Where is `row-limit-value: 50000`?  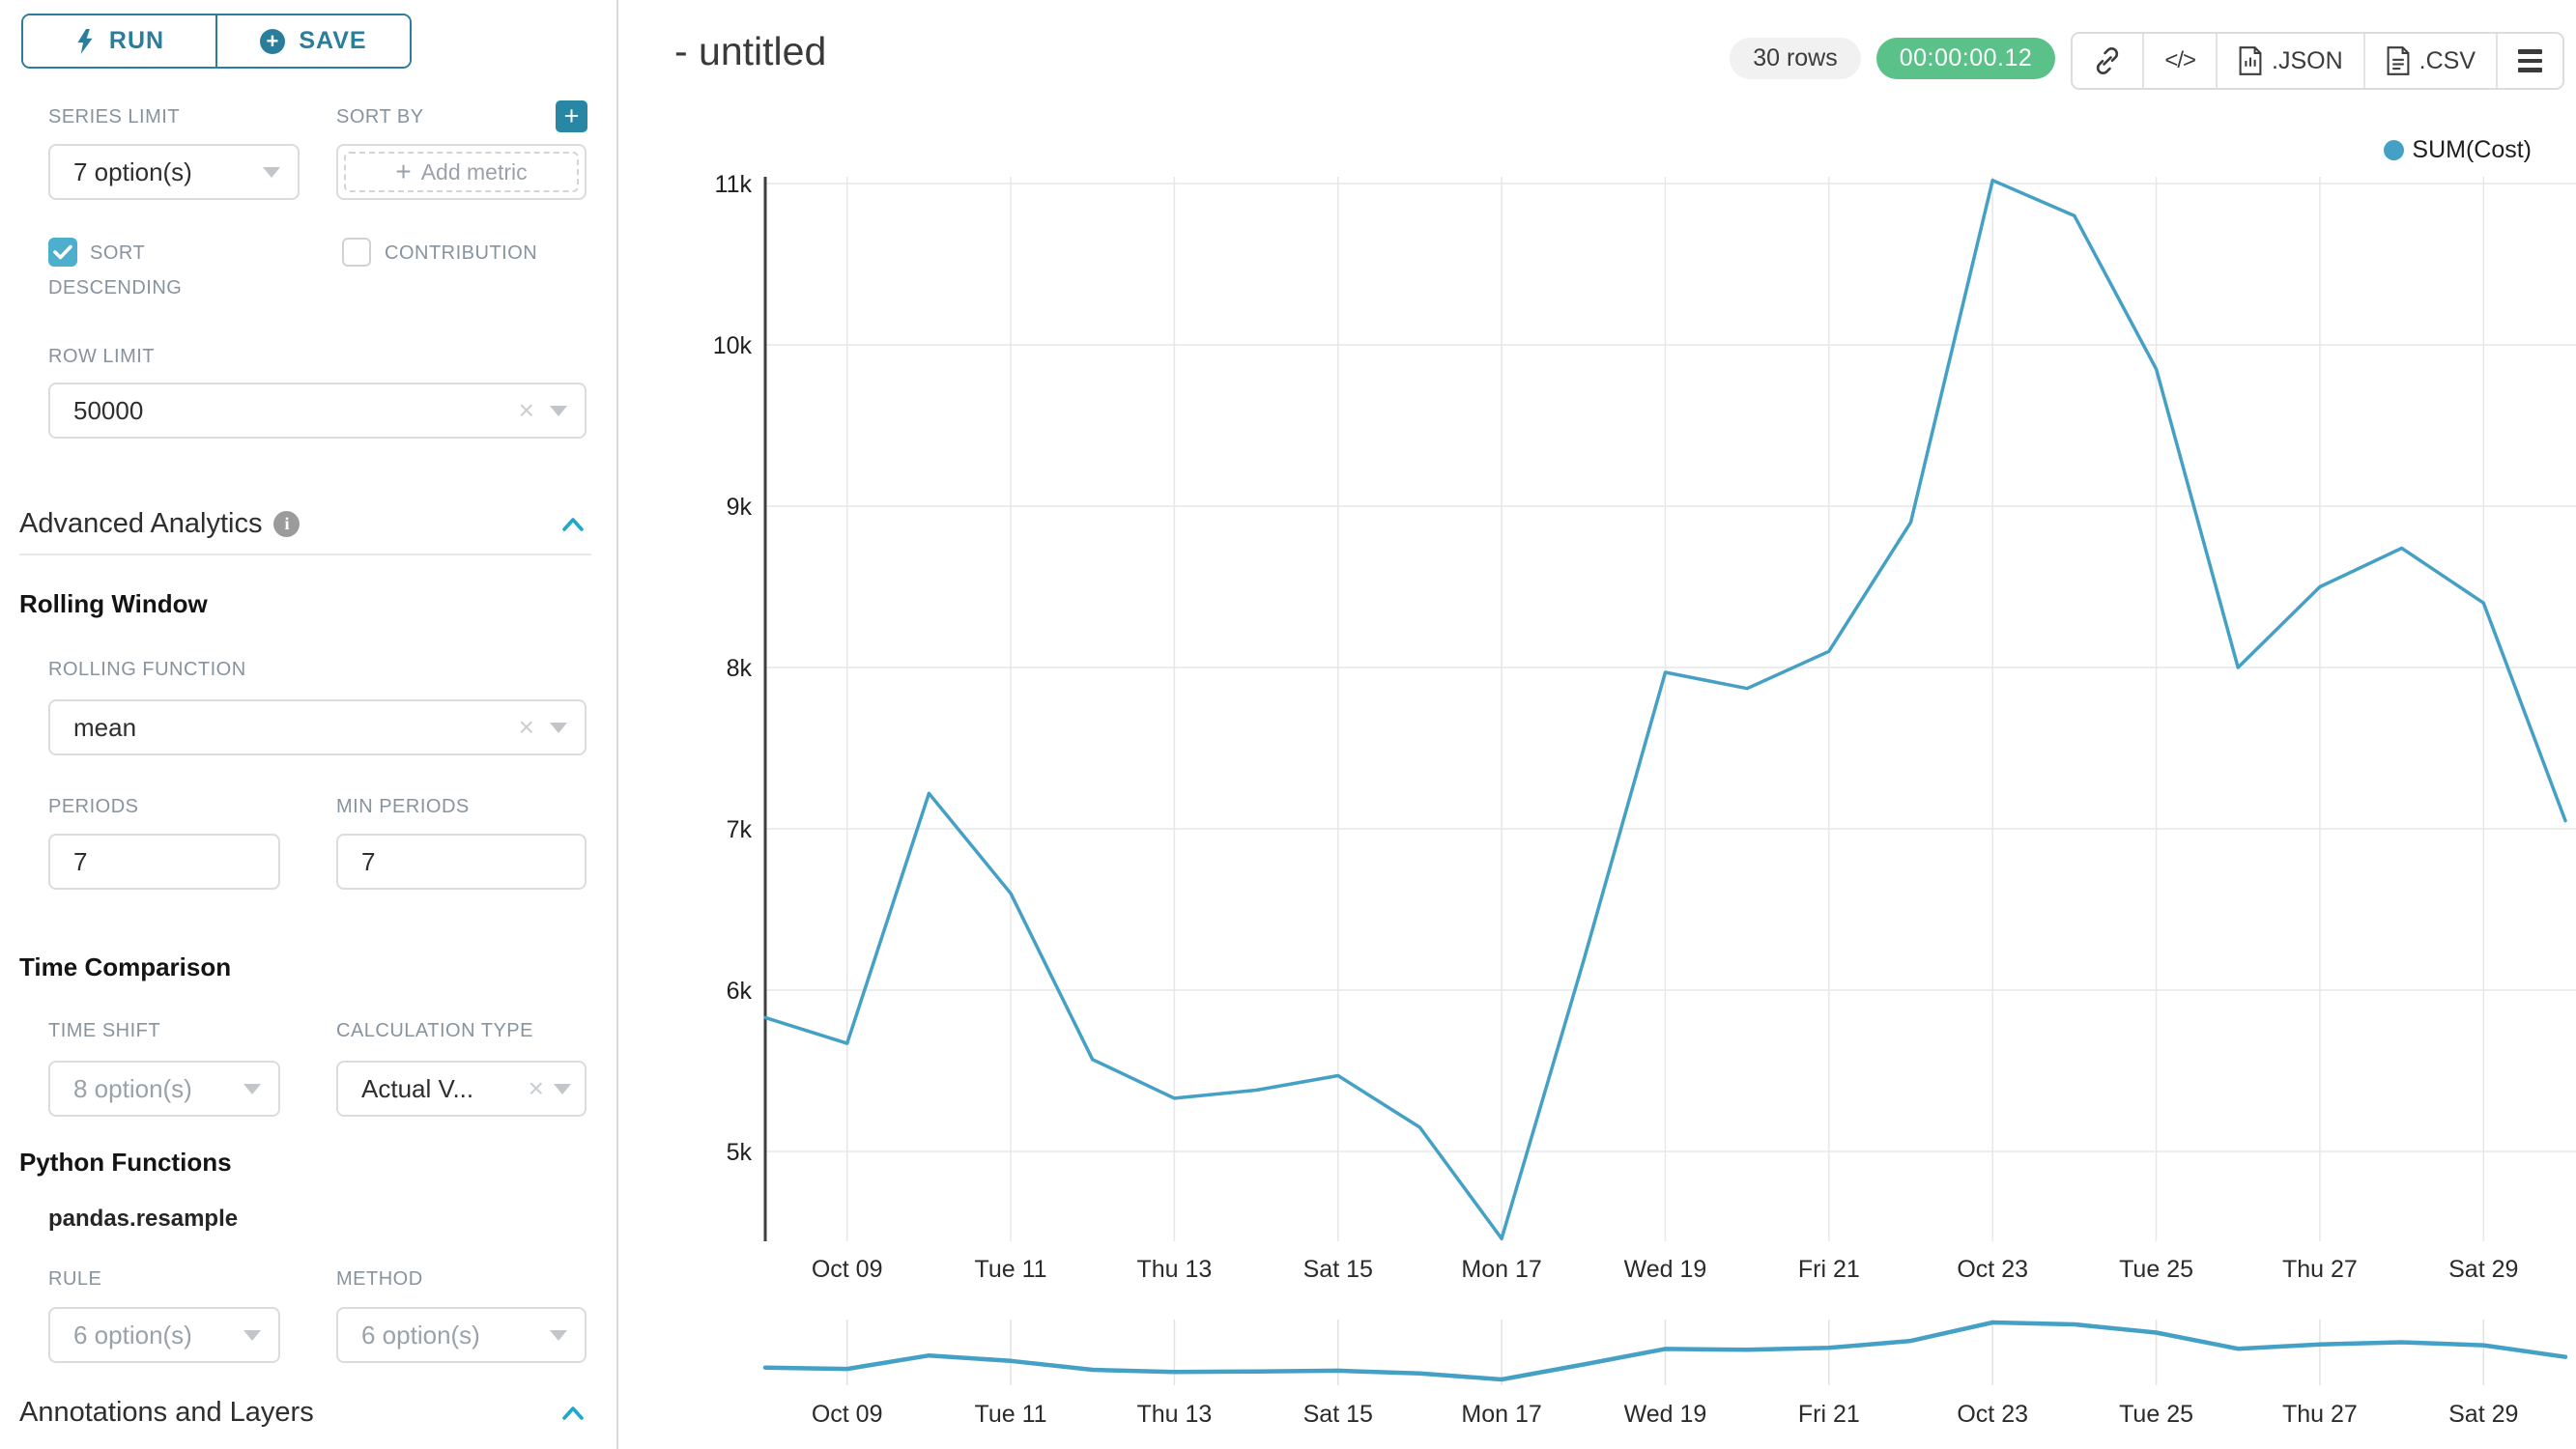 row-limit-value: 50000 is located at coordinates (109, 410).